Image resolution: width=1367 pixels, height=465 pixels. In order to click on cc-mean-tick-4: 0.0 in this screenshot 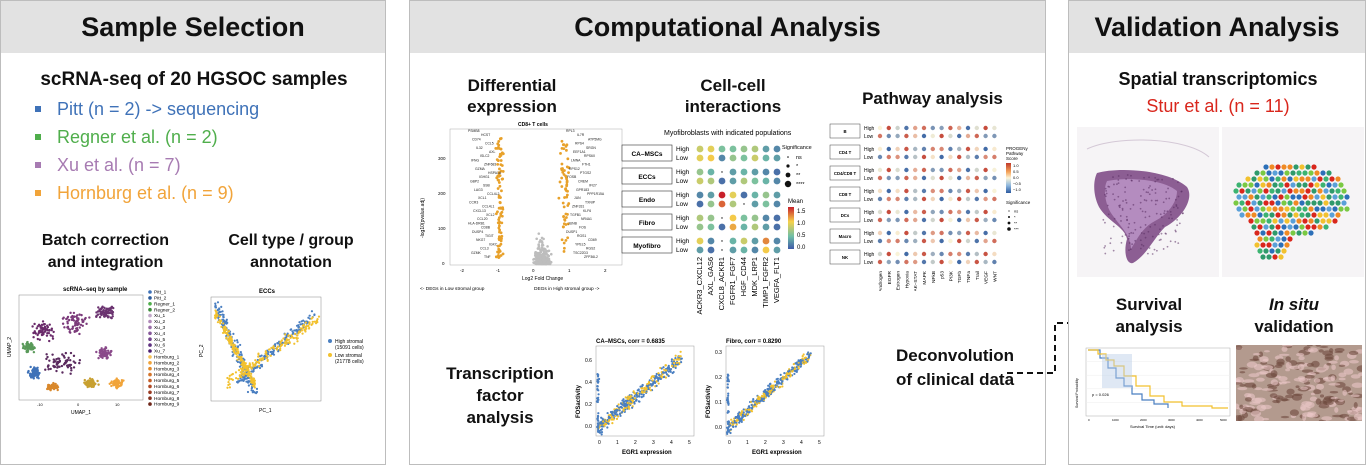, I will do `click(801, 248)`.